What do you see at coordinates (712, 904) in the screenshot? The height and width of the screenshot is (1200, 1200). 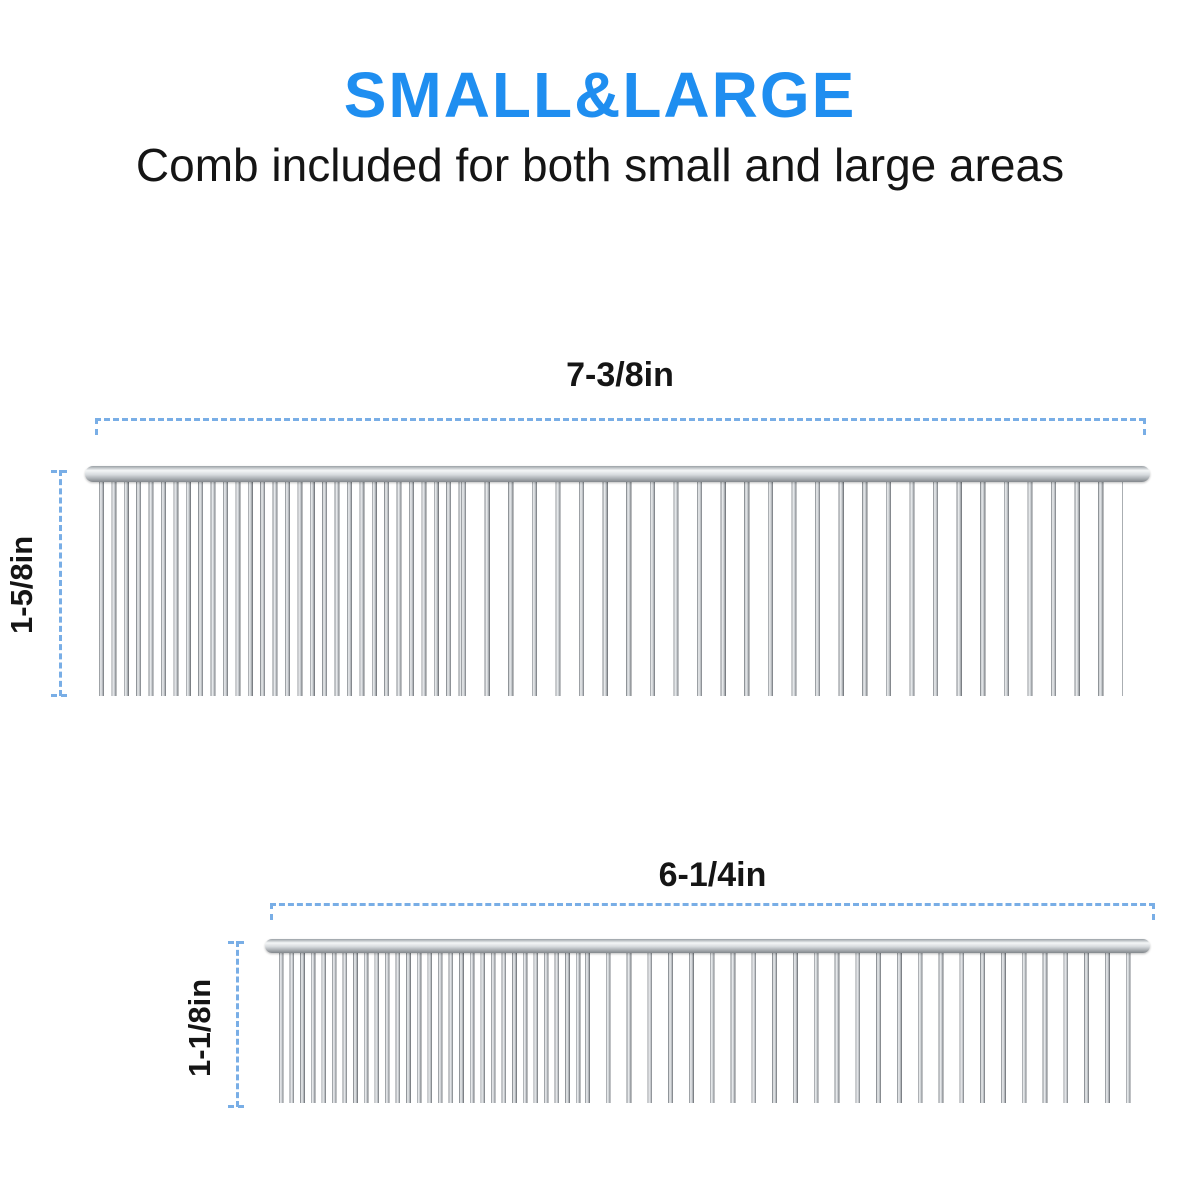 I see `small-comb-width-dimension-line` at bounding box center [712, 904].